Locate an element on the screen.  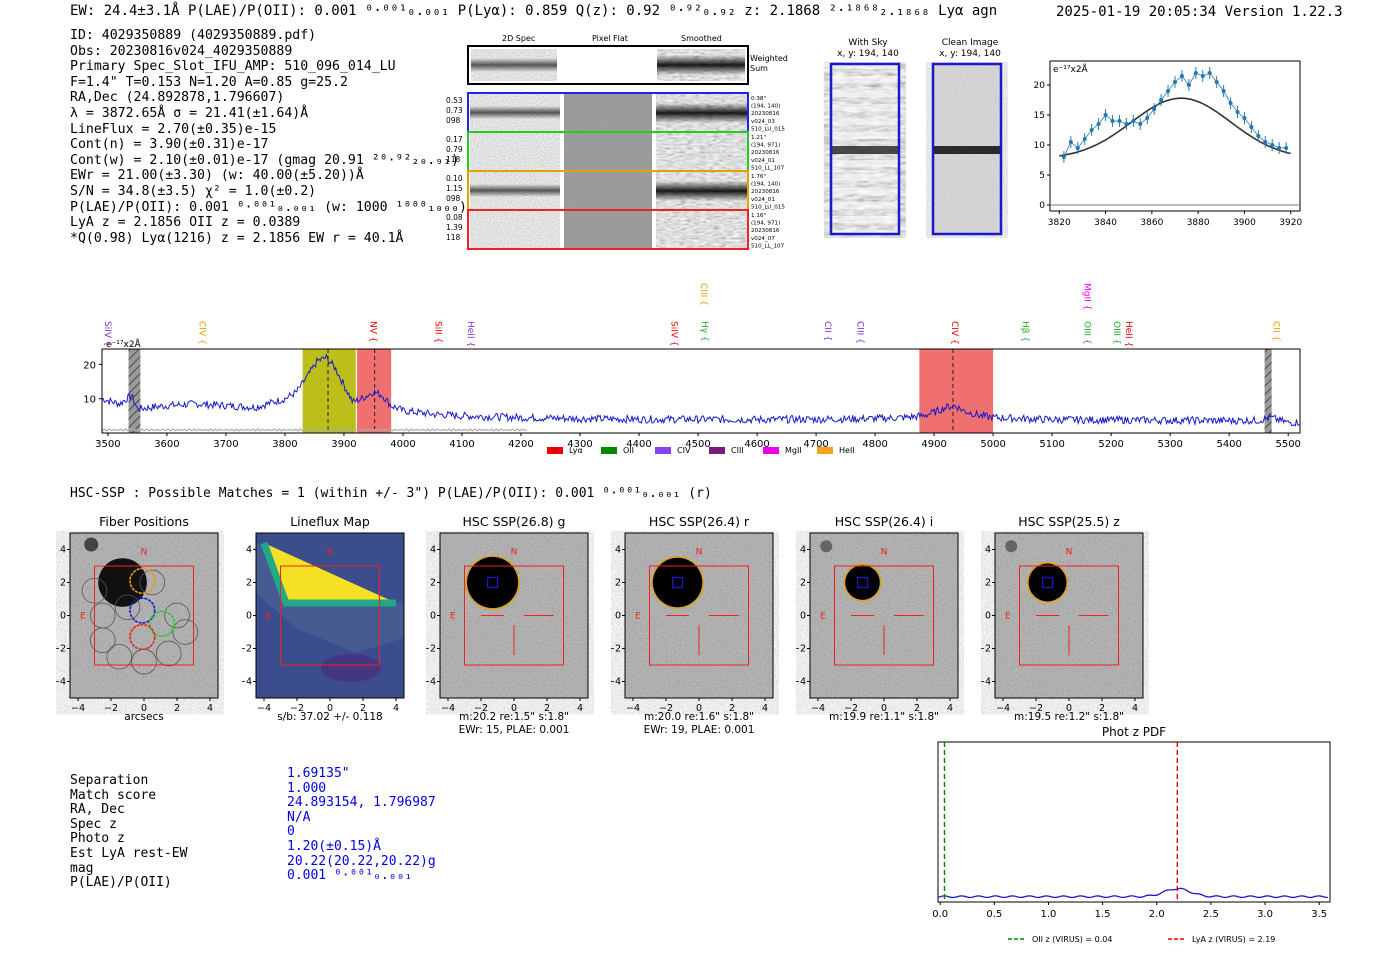
line-label-text: Hβ { is located at coordinates (1025, 331).